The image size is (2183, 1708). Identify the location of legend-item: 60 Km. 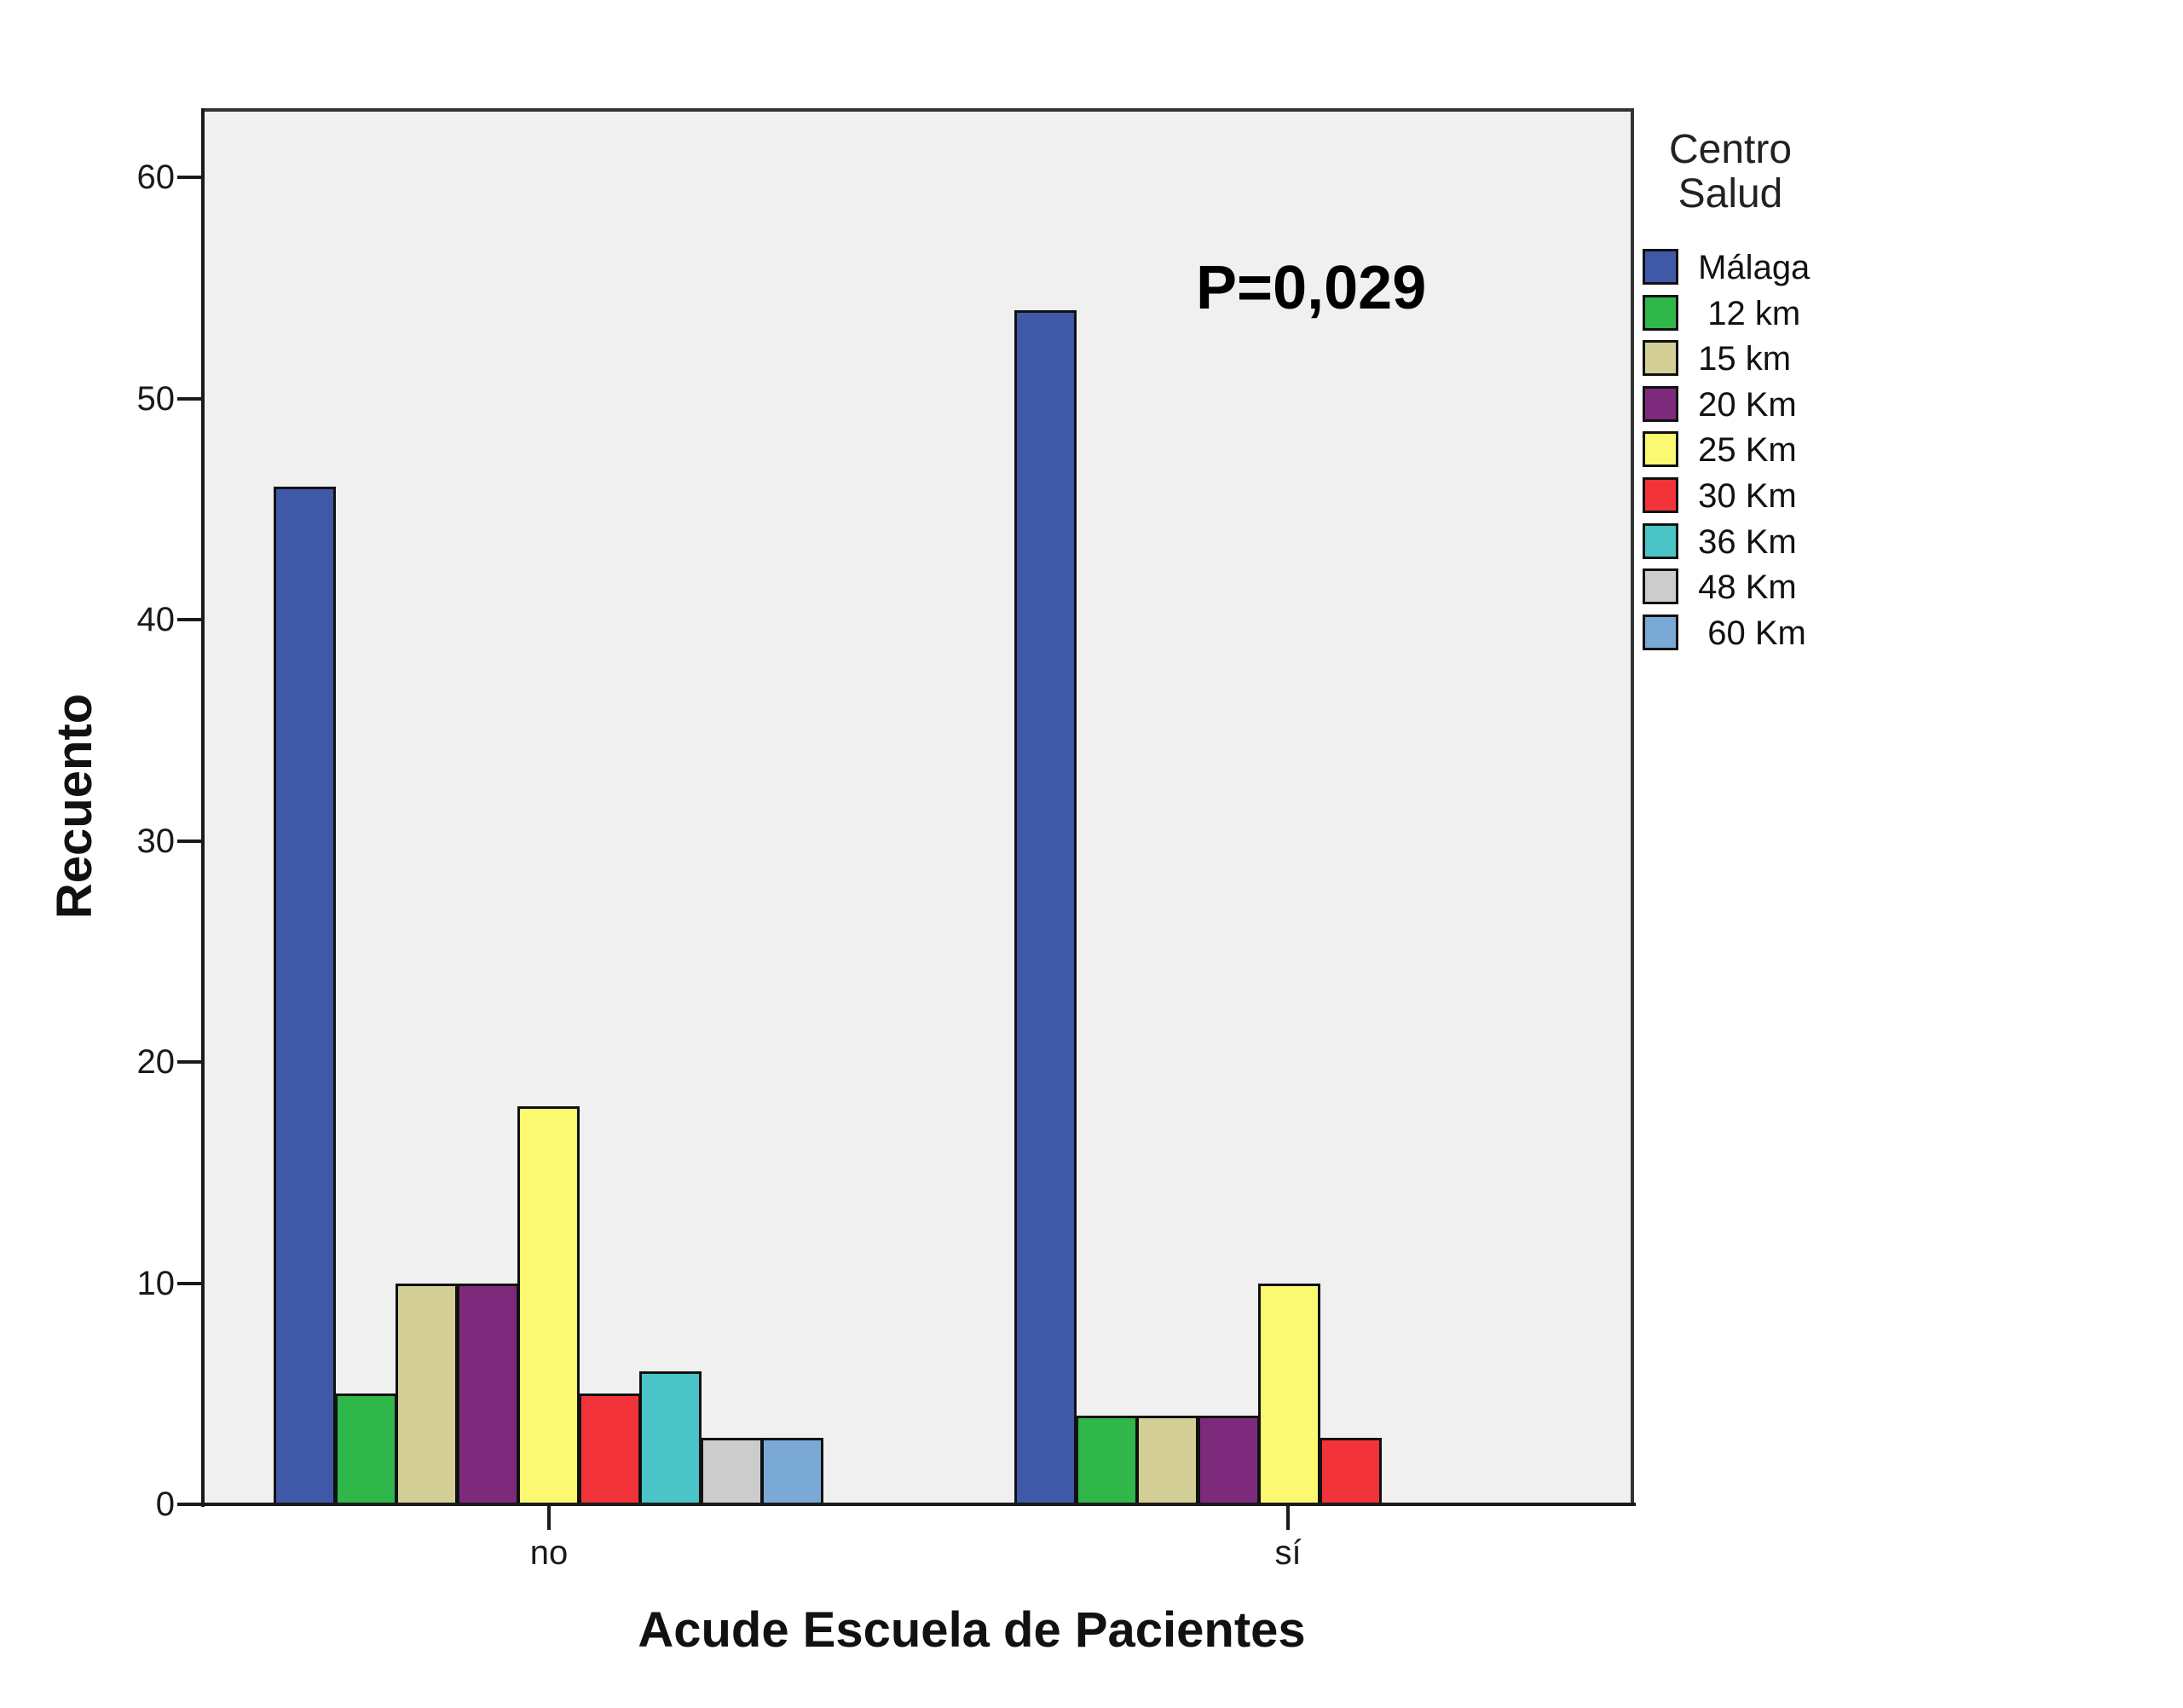
(1745, 633).